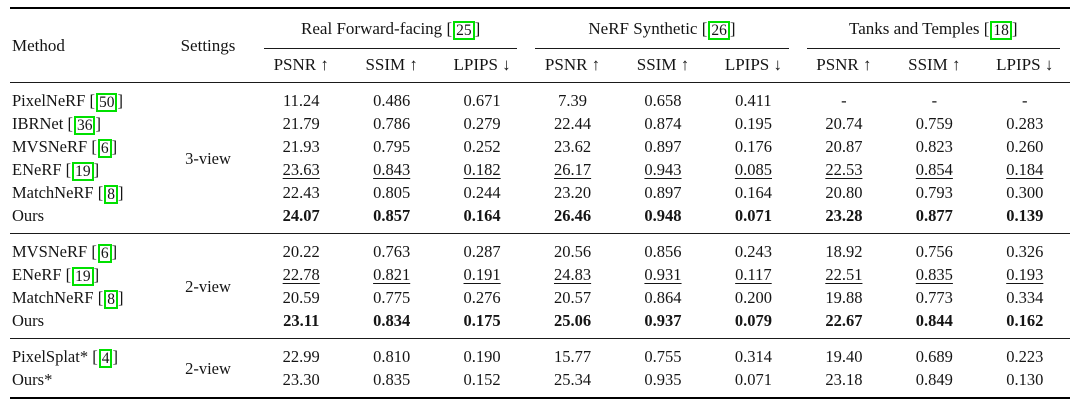 This screenshot has width=1080, height=408. What do you see at coordinates (482, 379) in the screenshot?
I see `value-cell: 0.152` at bounding box center [482, 379].